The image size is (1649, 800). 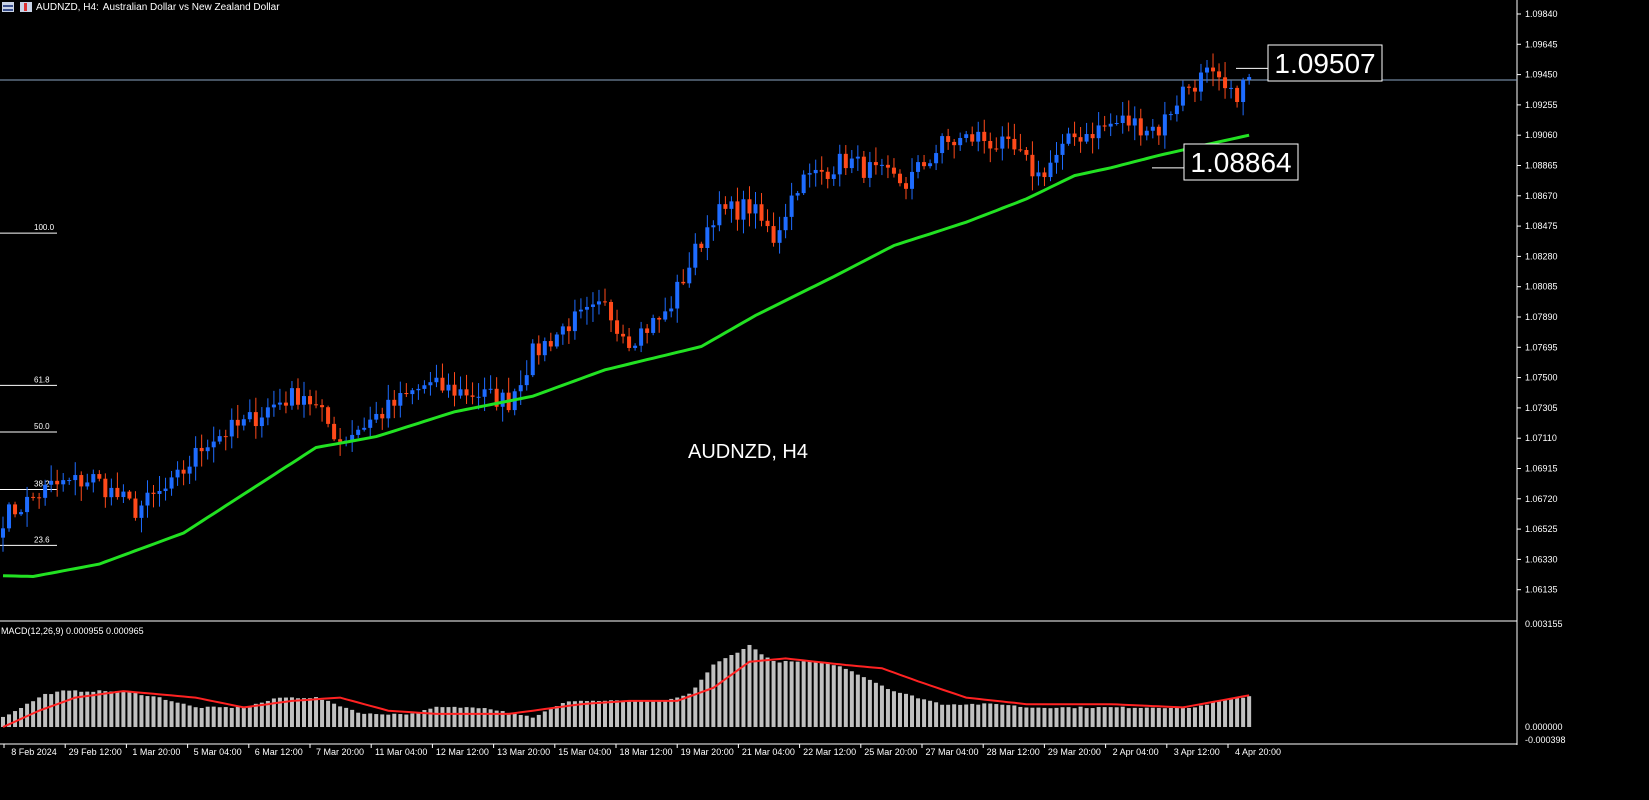 I want to click on price-tick-label: 1.07110, so click(x=1541, y=438).